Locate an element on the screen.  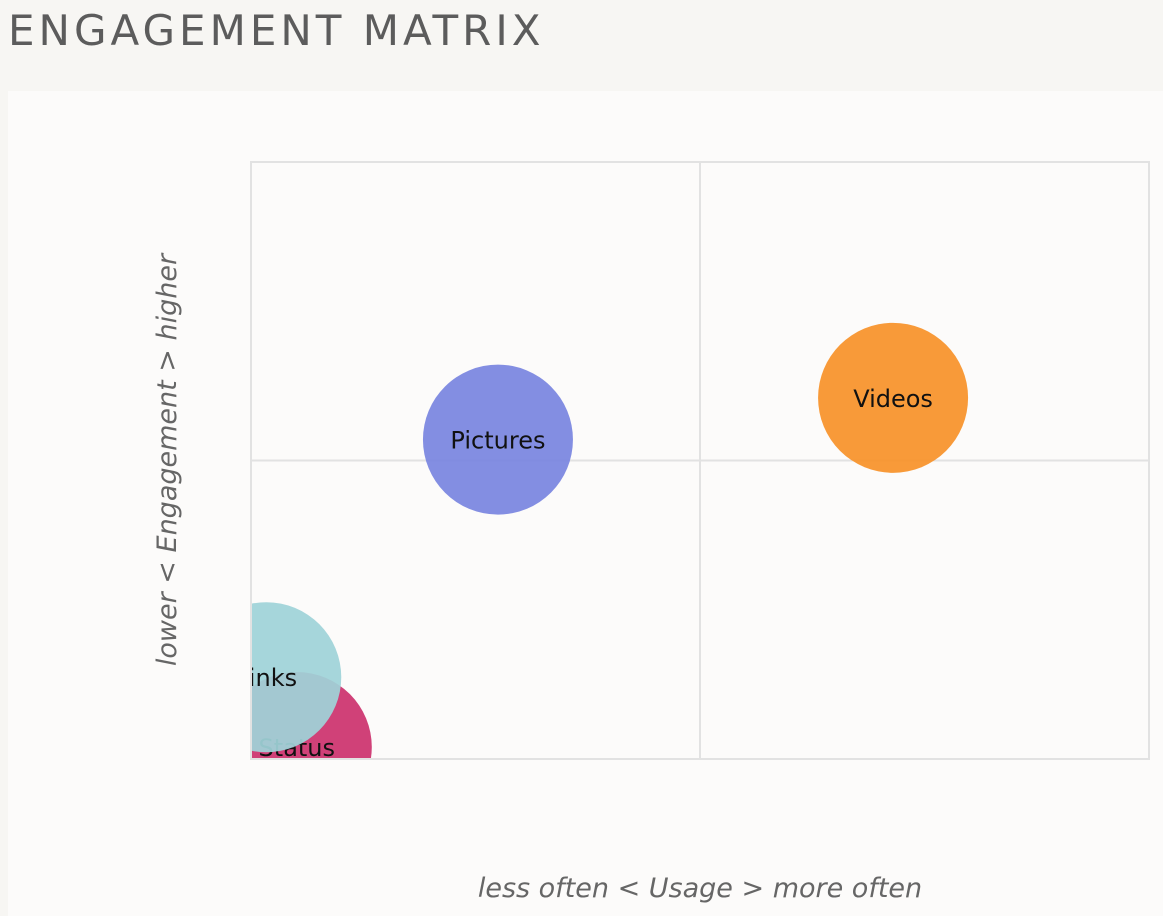
y-axis-label: lower < Engagement > higher is located at coordinates (167, 459).